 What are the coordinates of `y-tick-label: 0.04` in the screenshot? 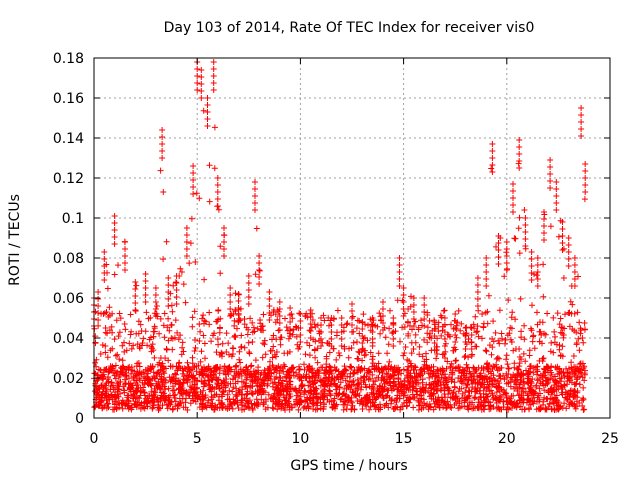 It's located at (68, 339).